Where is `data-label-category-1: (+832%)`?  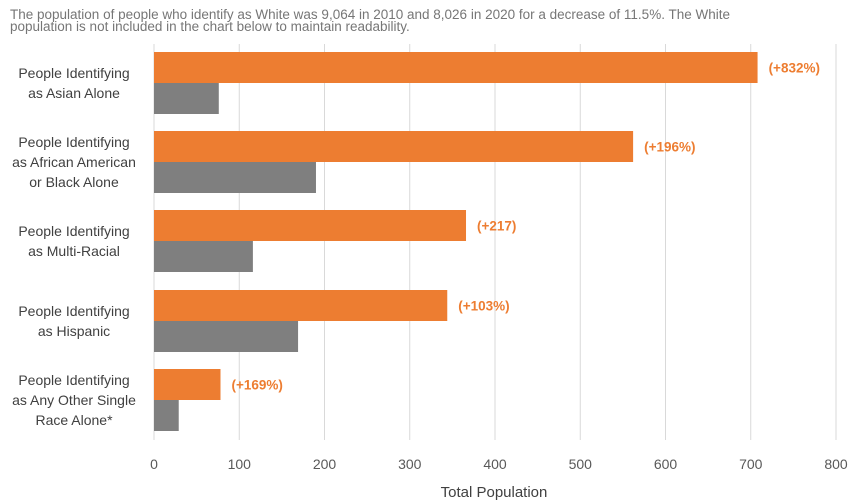 data-label-category-1: (+832%) is located at coordinates (794, 68).